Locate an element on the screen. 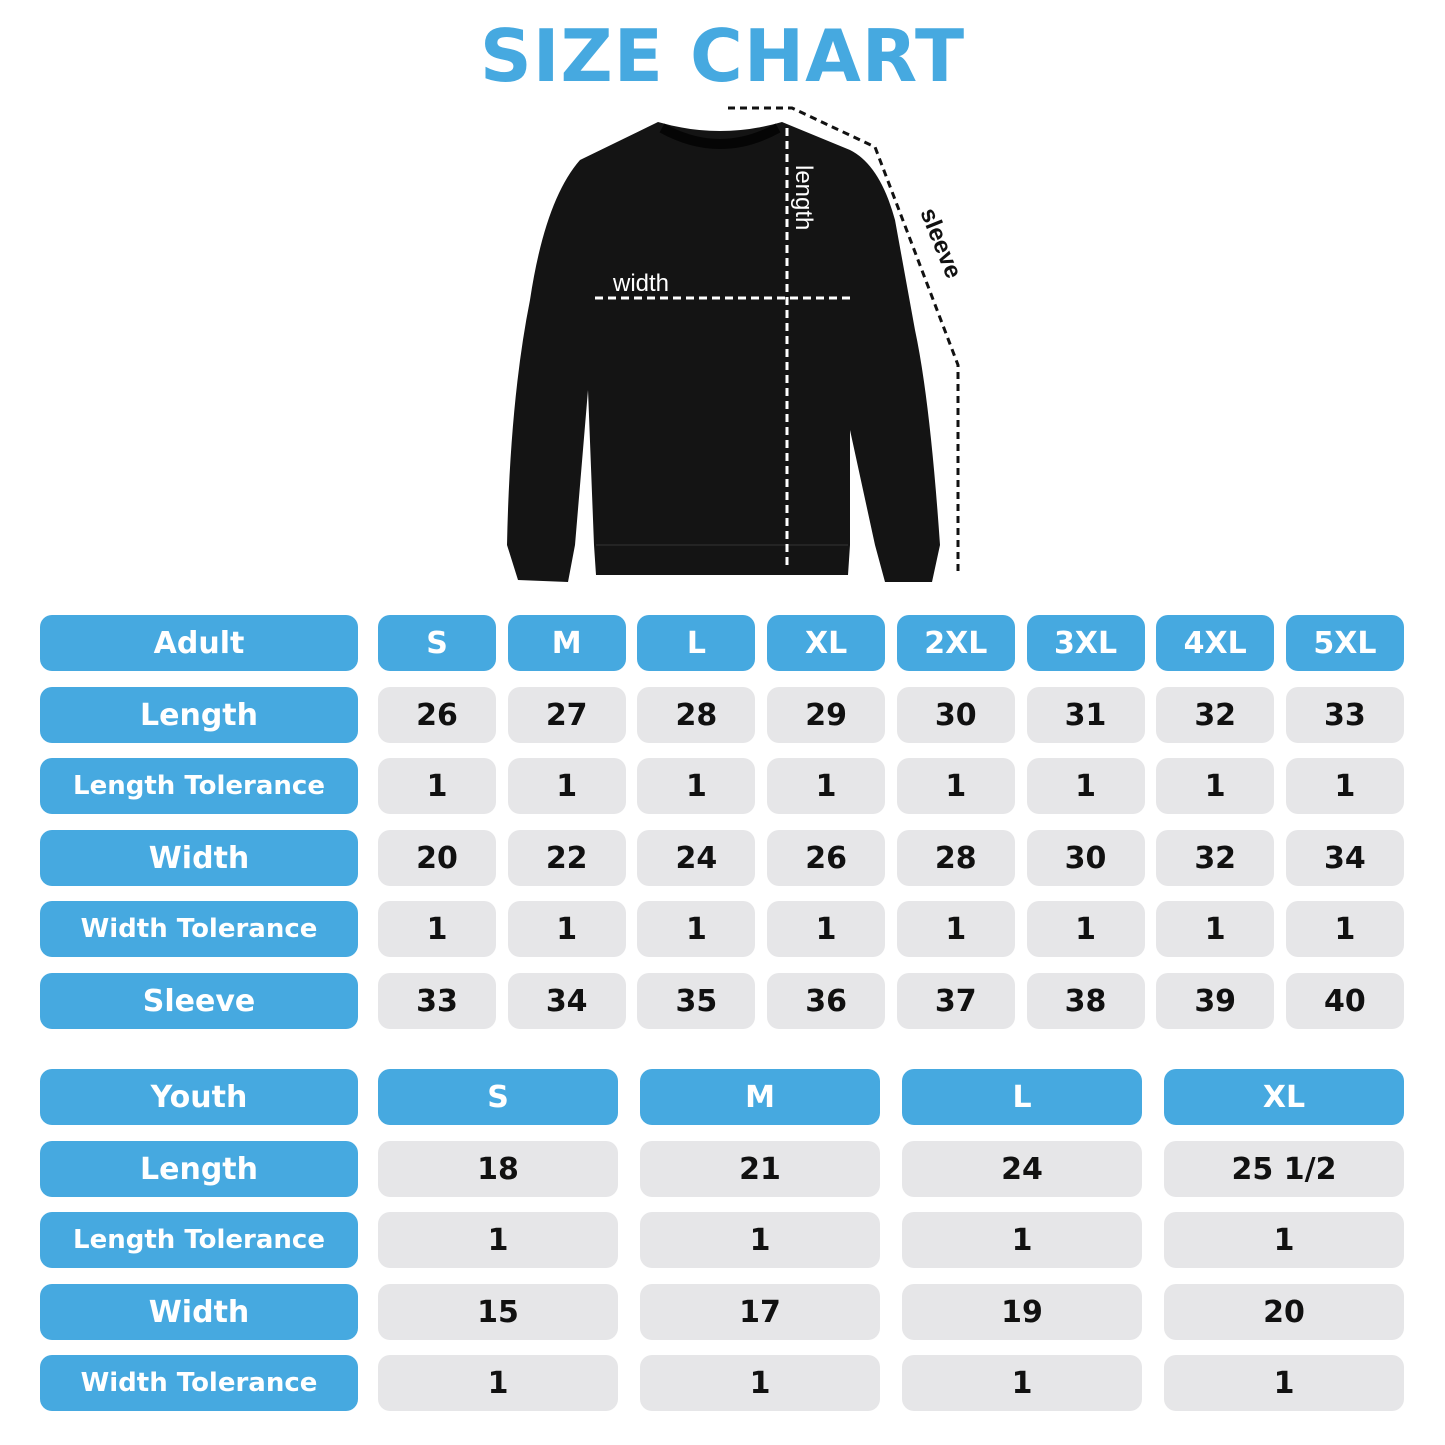 The image size is (1445, 1445). table-cell: 22 is located at coordinates (566, 858).